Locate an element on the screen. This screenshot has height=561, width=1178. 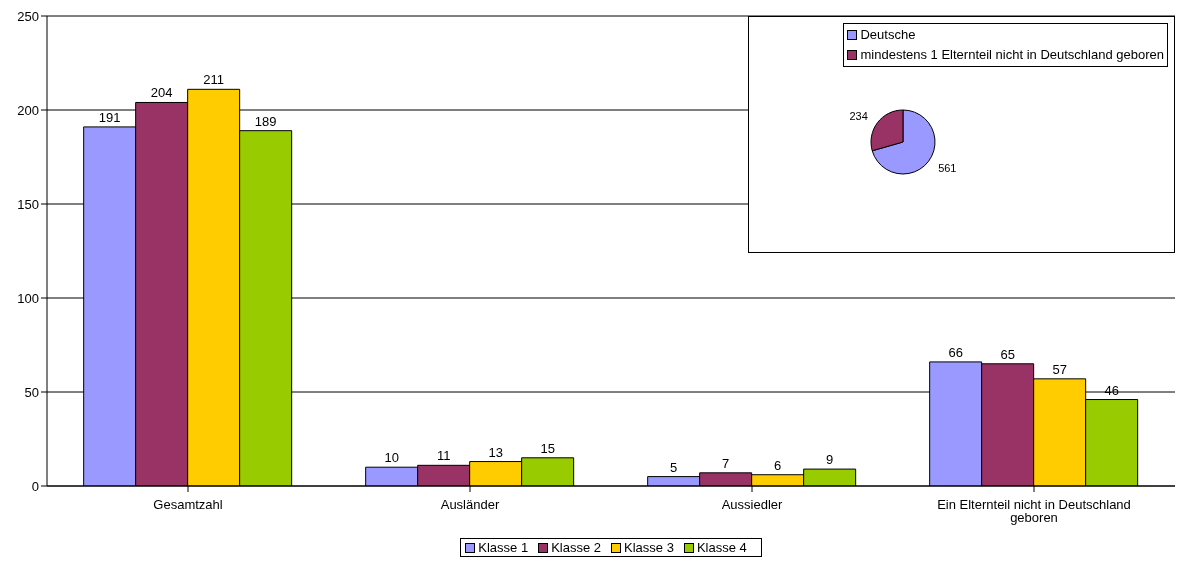
data-label: 66 is located at coordinates (955, 352).